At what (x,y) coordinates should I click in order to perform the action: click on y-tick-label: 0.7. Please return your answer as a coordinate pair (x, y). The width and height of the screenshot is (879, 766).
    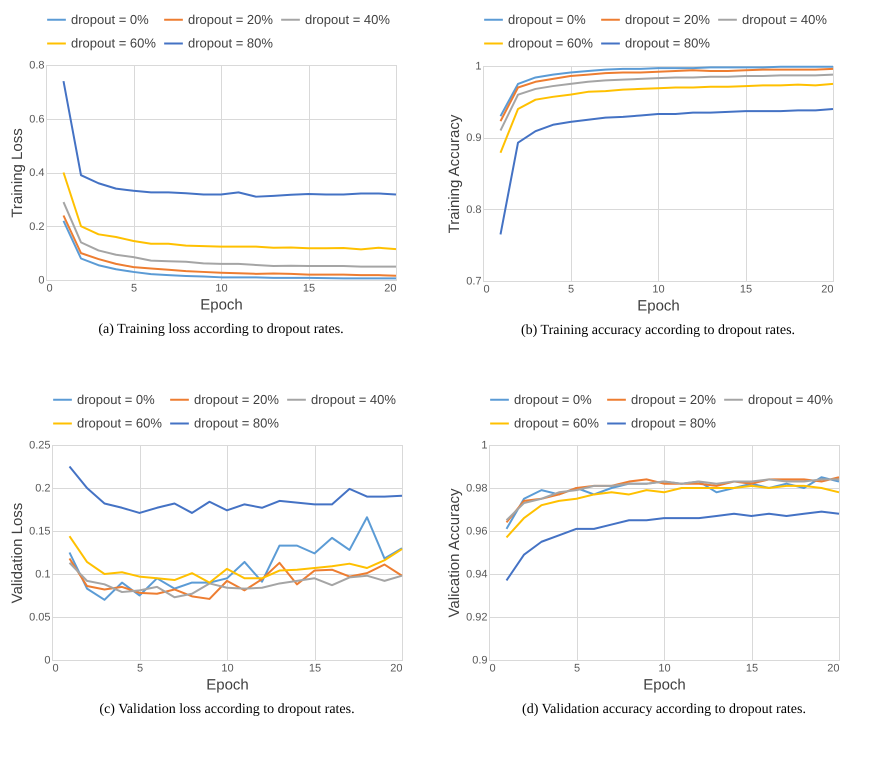
    Looking at the image, I should click on (474, 282).